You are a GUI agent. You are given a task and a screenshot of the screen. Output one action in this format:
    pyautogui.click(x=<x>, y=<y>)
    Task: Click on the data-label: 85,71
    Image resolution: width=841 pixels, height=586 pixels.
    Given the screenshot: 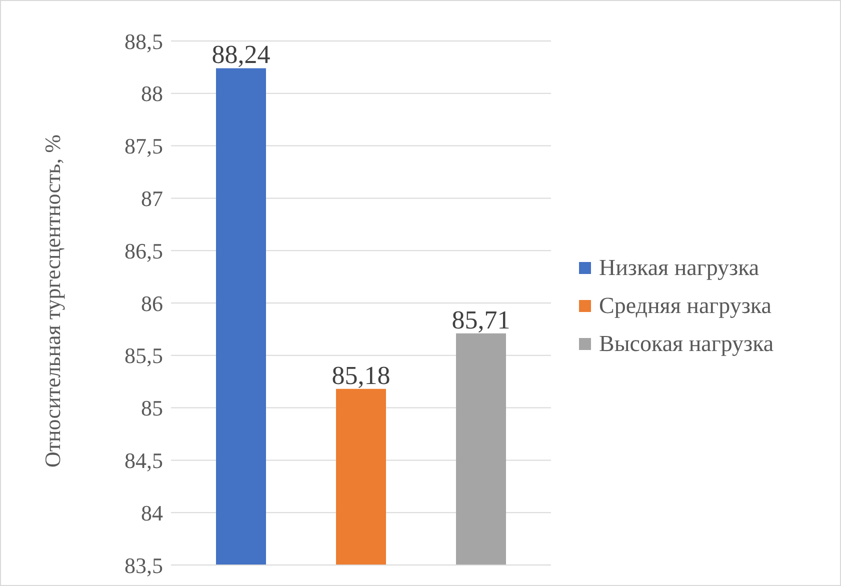 What is the action you would take?
    pyautogui.click(x=481, y=319)
    